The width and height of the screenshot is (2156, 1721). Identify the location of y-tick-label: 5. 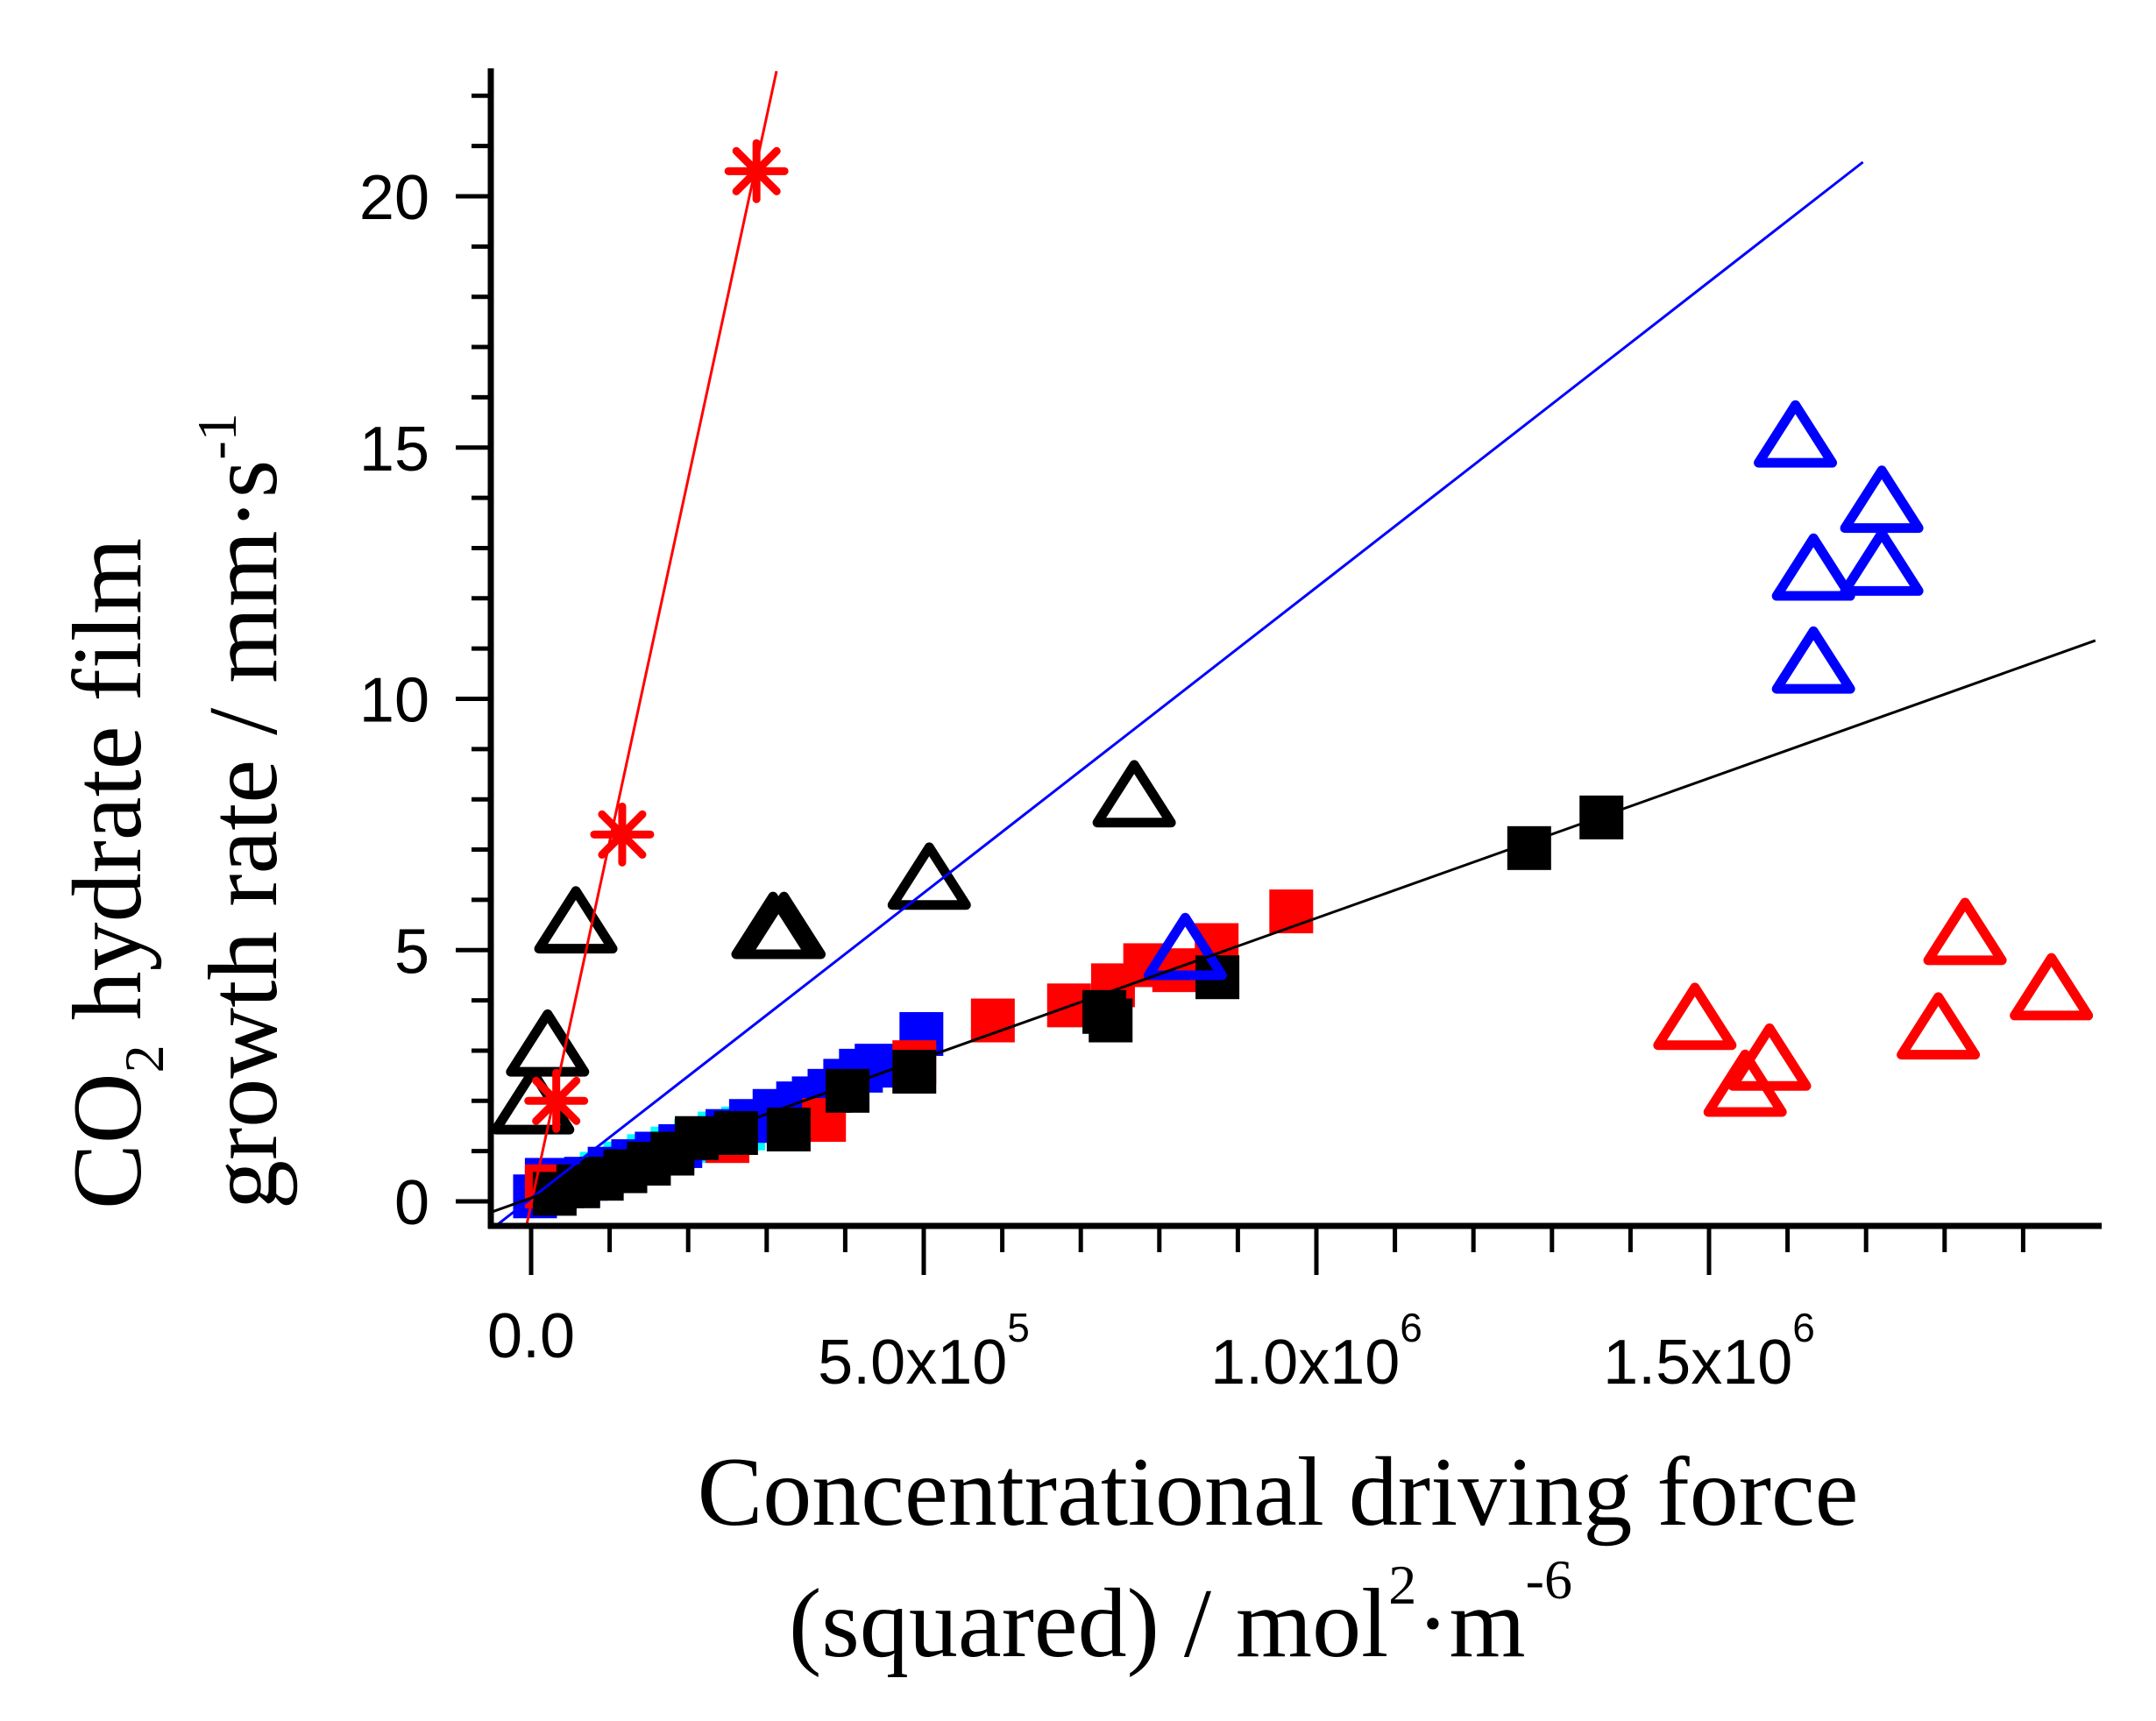
(411, 952).